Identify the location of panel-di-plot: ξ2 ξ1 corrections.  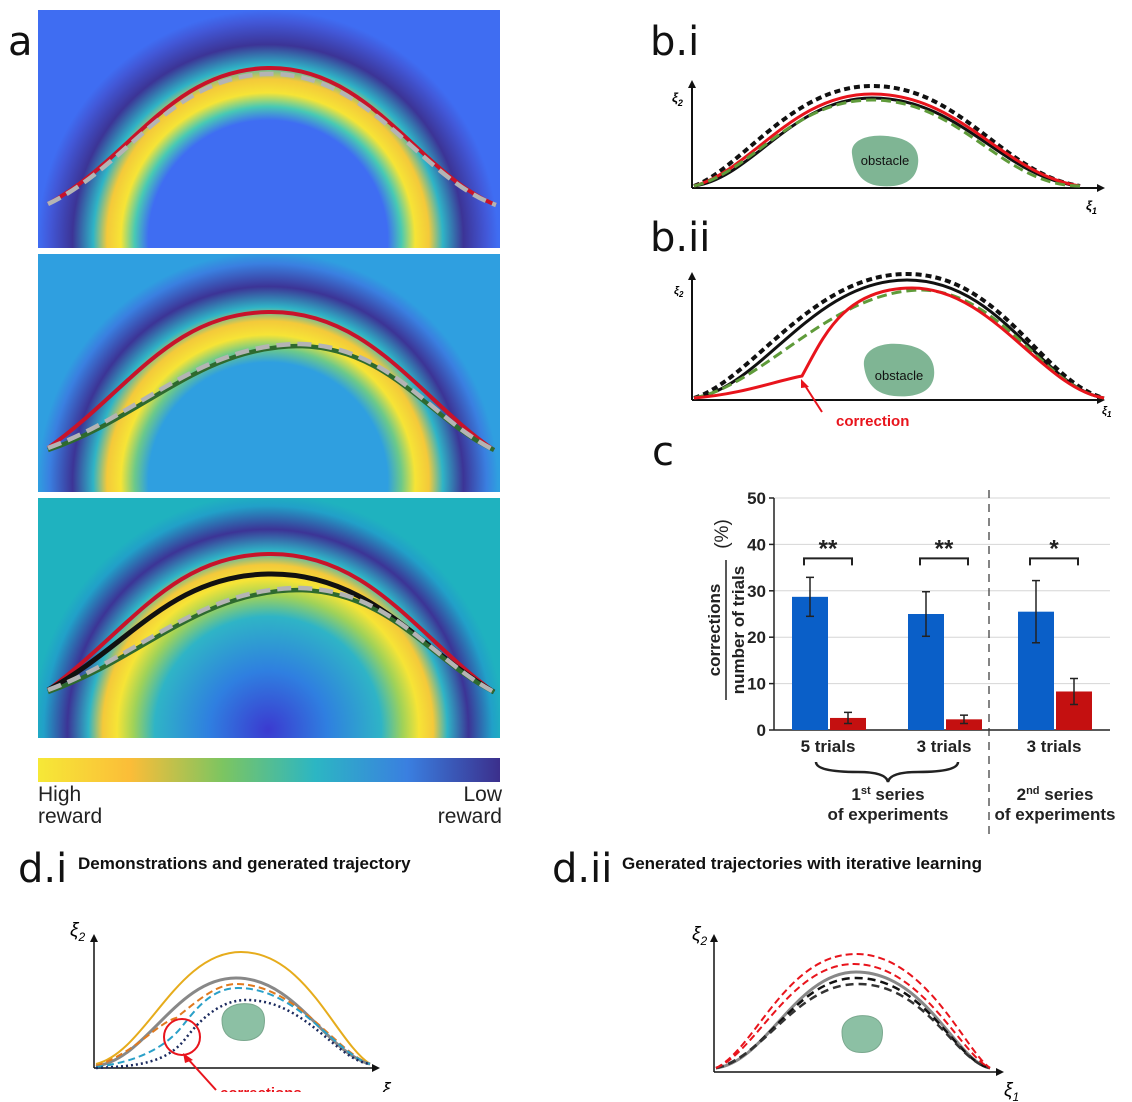
(233, 1006).